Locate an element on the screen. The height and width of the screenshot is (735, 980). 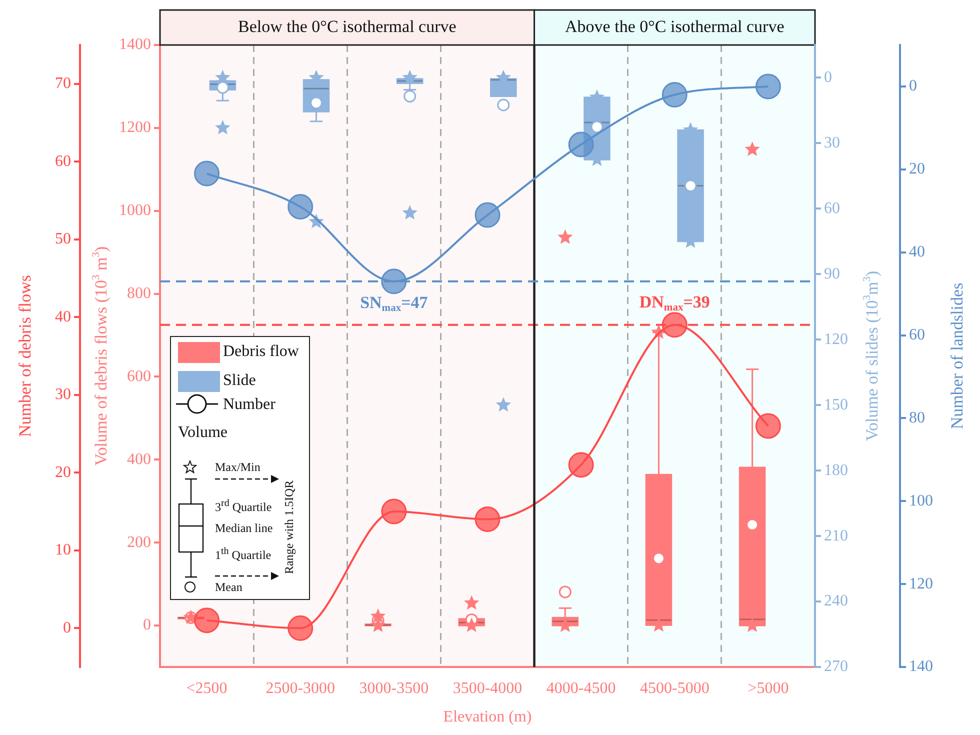
y-tick-label: 90 is located at coordinates (832, 273).